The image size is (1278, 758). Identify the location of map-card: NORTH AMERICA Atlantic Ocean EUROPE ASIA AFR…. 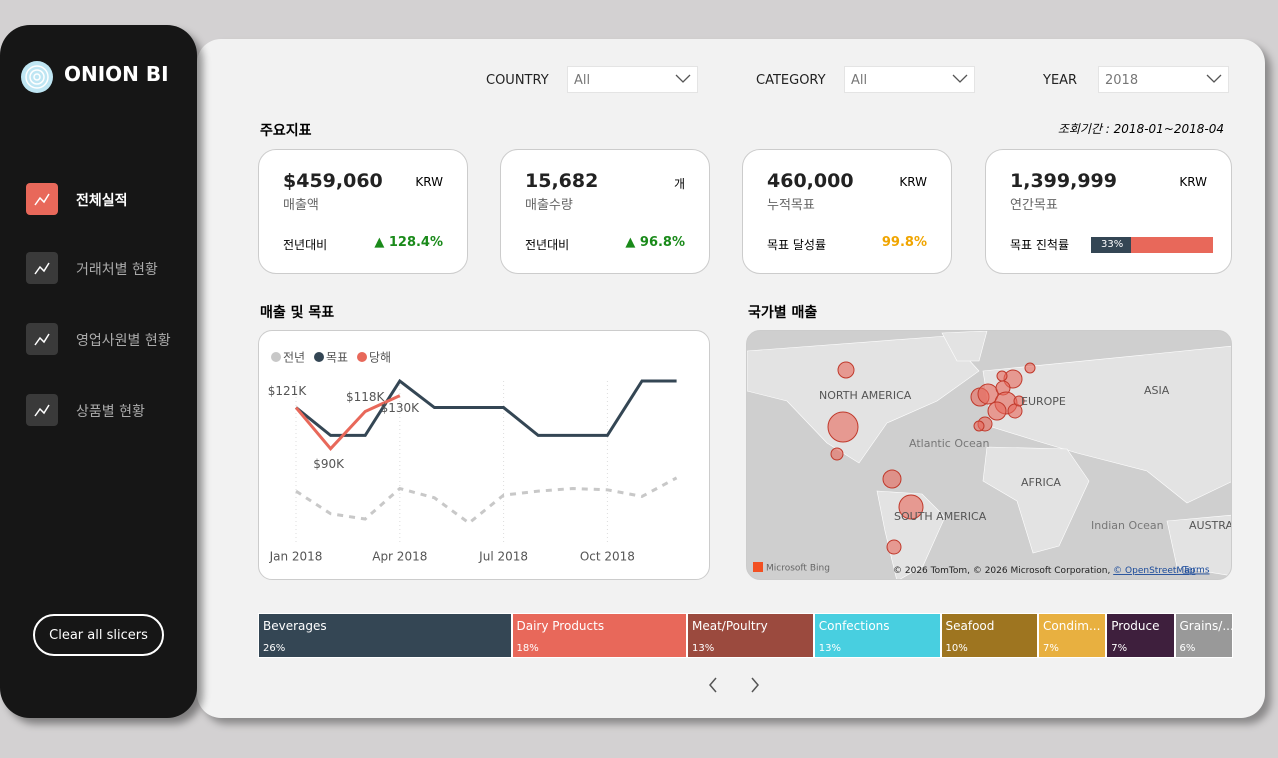
(989, 455).